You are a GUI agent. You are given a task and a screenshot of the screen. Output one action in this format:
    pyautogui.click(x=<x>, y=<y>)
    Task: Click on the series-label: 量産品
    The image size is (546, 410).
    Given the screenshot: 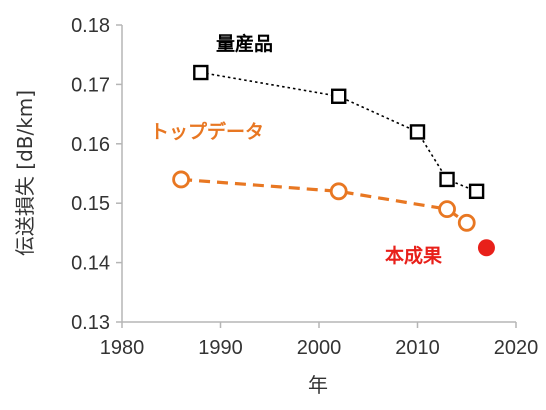 What is the action you would take?
    pyautogui.click(x=244, y=43)
    